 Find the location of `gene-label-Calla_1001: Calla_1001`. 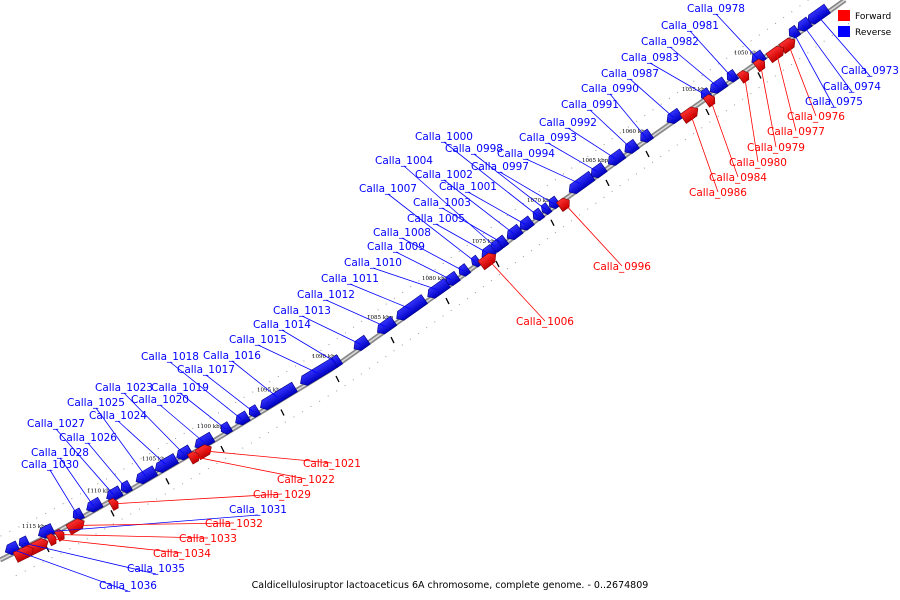

gene-label-Calla_1001: Calla_1001 is located at coordinates (468, 187).